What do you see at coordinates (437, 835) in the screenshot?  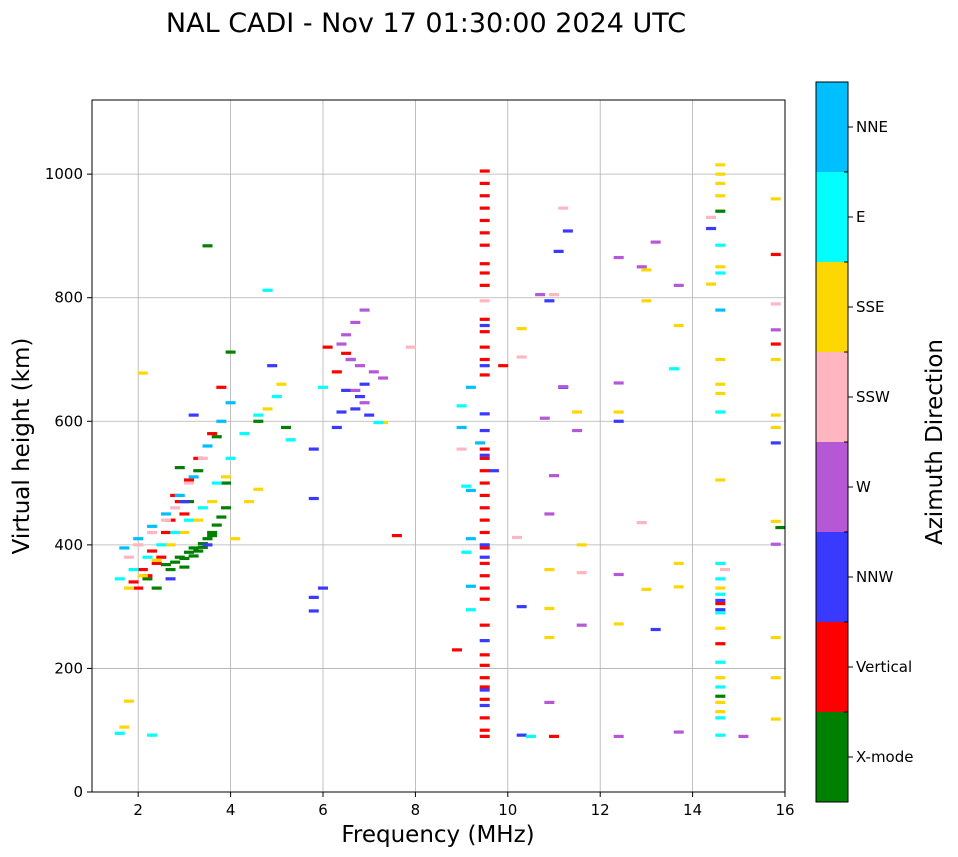 I see `x-axis-label: Frequency (MHz)` at bounding box center [437, 835].